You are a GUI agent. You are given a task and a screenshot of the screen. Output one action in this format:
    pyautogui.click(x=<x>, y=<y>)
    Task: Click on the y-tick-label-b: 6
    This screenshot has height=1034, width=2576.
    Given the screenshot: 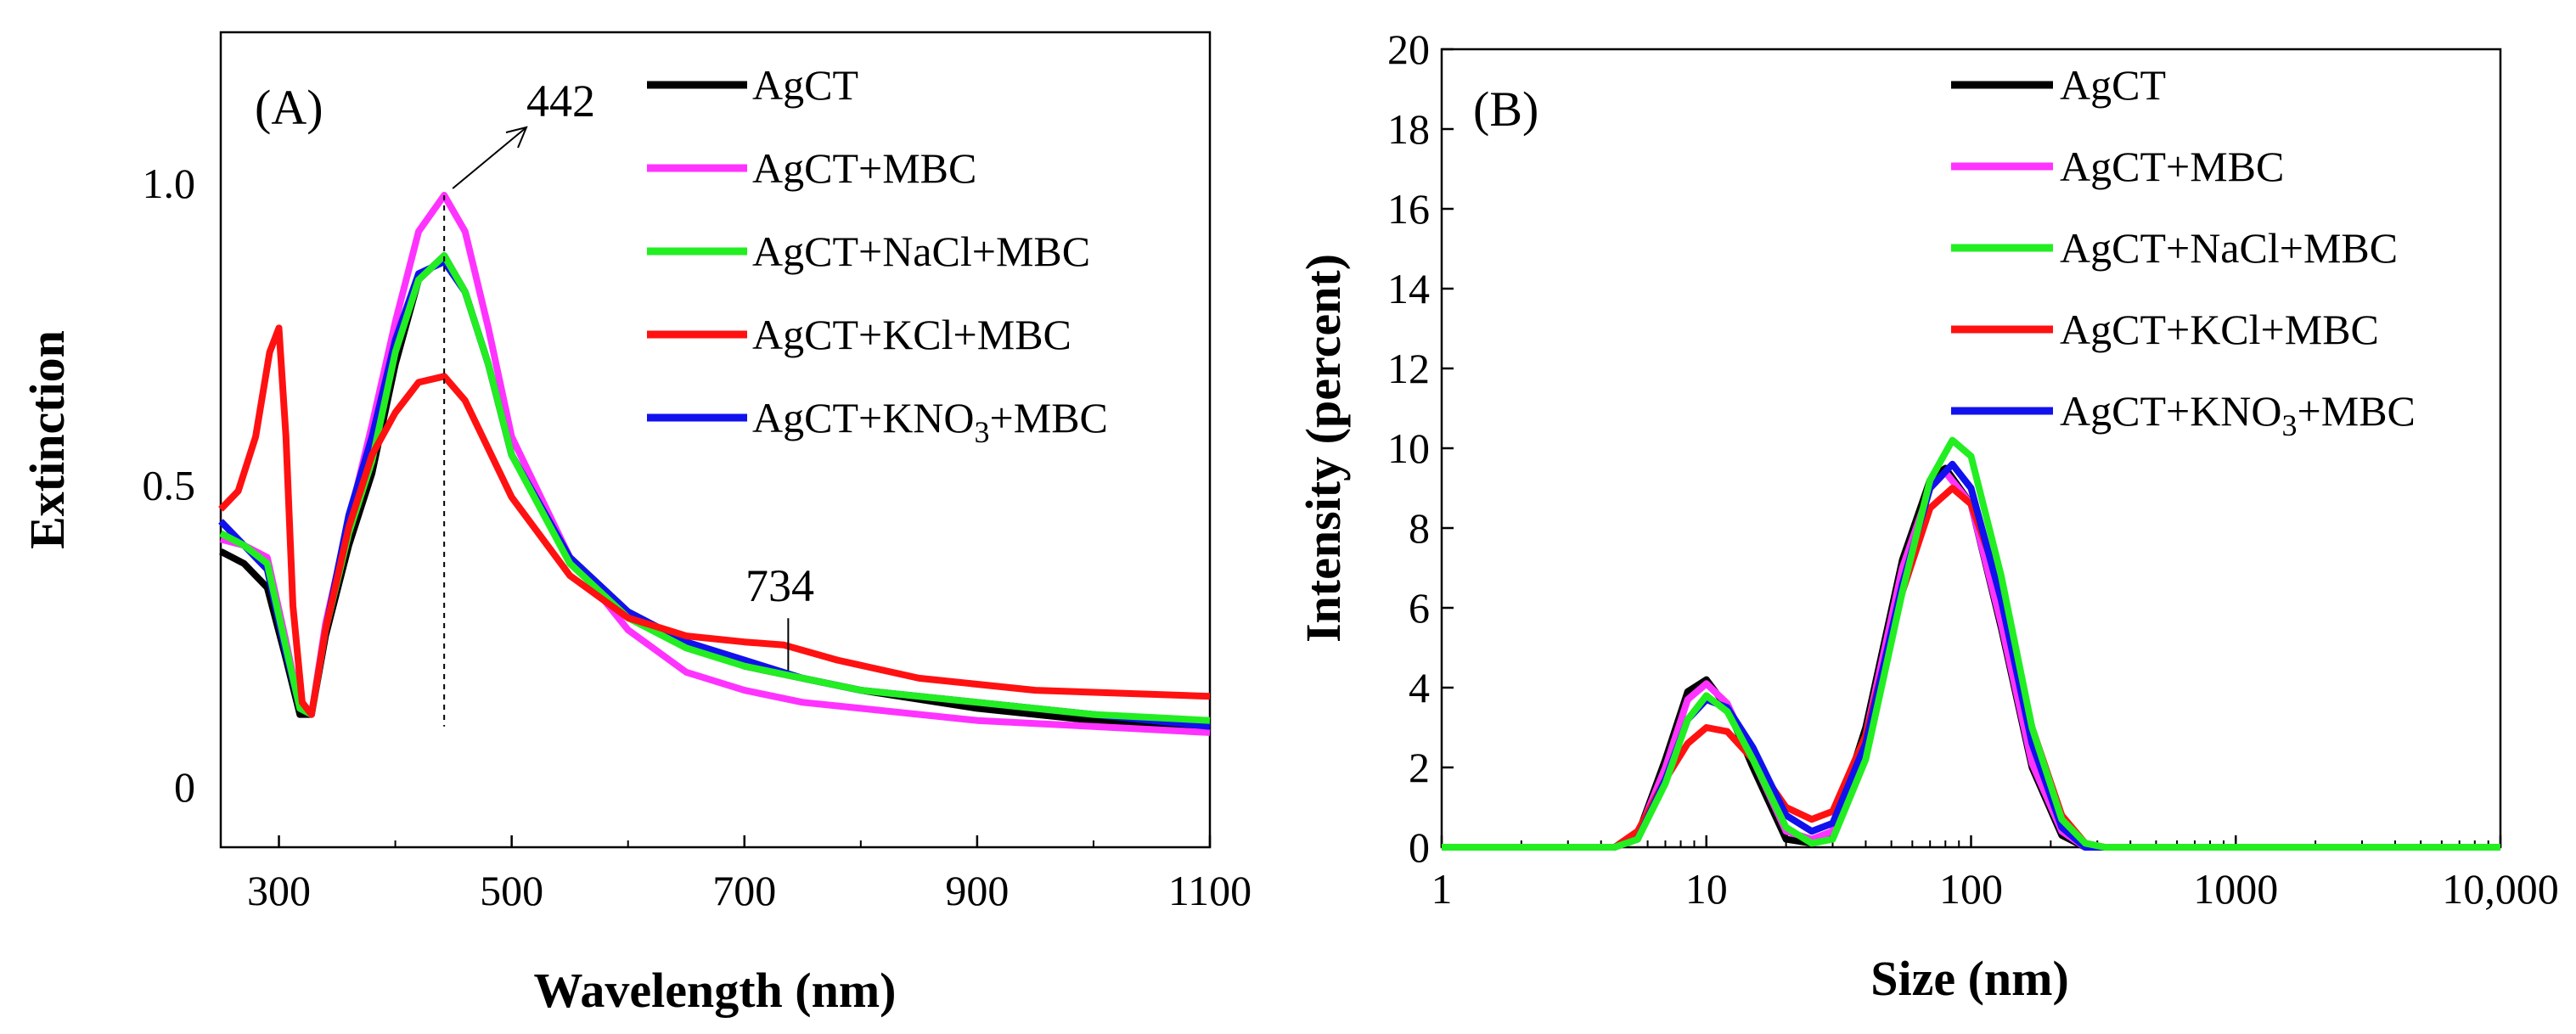 What is the action you would take?
    pyautogui.click(x=1419, y=608)
    